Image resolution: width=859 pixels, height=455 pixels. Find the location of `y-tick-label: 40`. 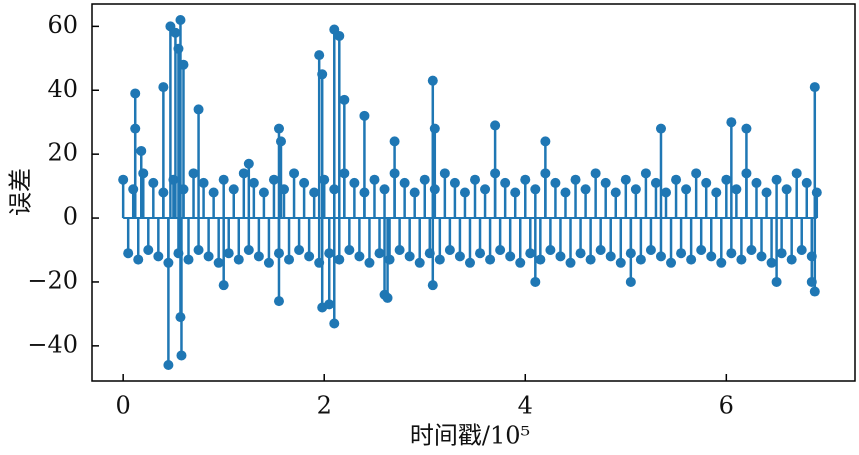

y-tick-label: 40 is located at coordinates (62, 89).